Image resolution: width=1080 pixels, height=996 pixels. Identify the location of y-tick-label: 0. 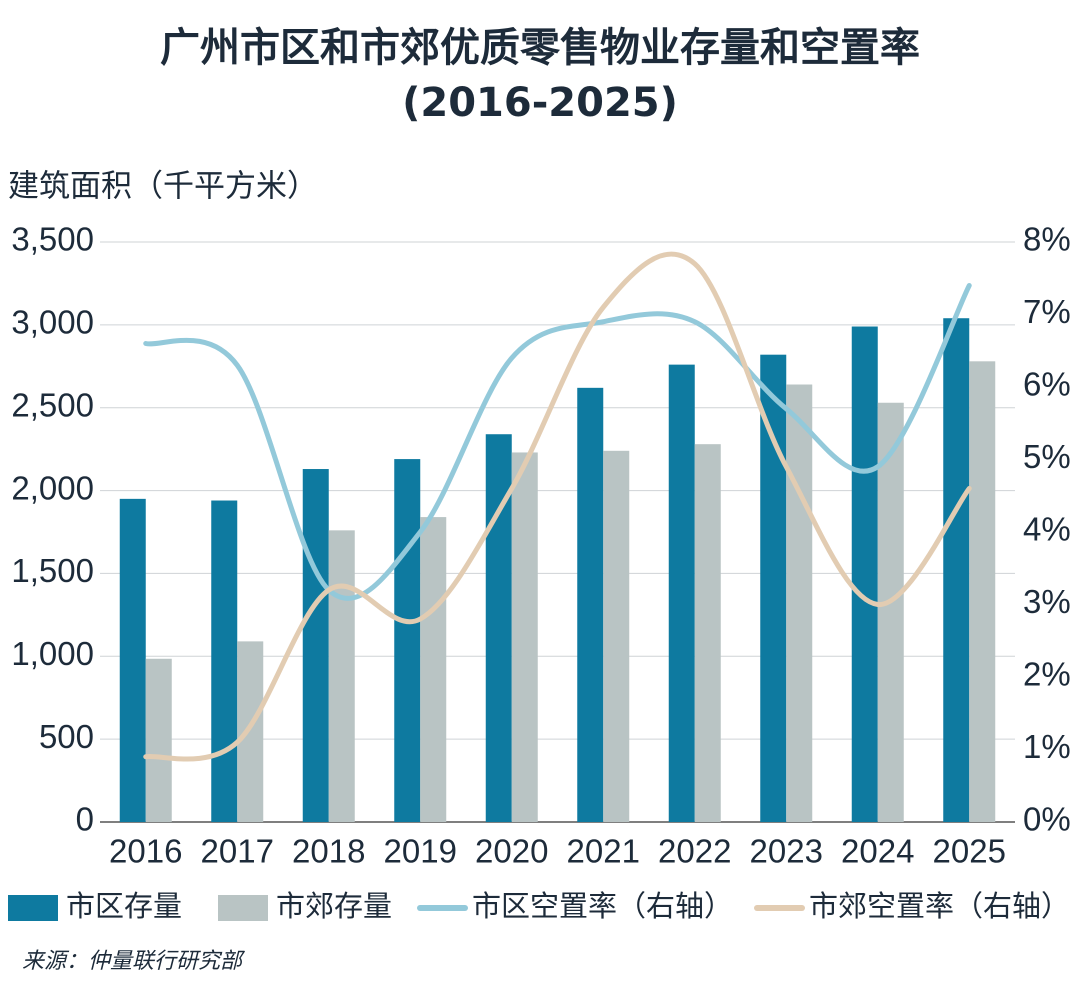
(85, 819).